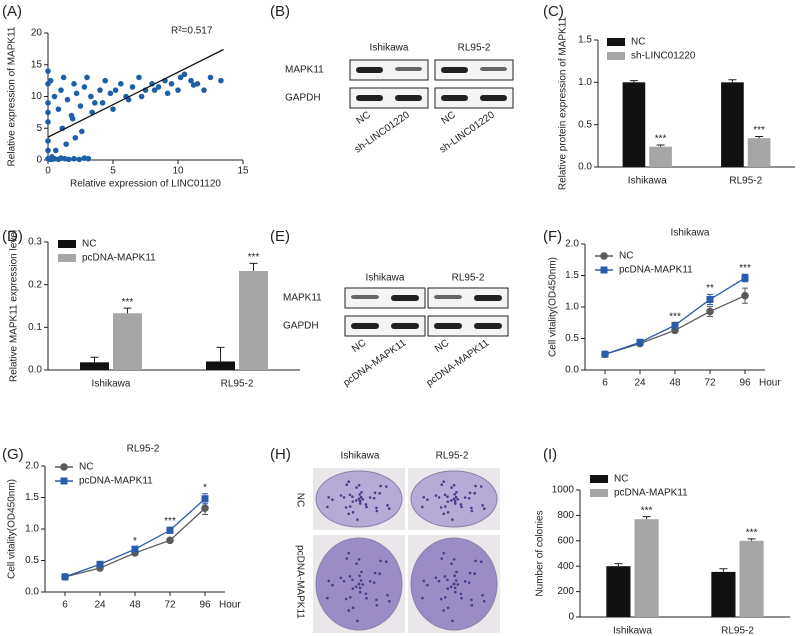  Describe the element at coordinates (230, 605) in the screenshot. I see `x-axis-label: Hour` at that location.